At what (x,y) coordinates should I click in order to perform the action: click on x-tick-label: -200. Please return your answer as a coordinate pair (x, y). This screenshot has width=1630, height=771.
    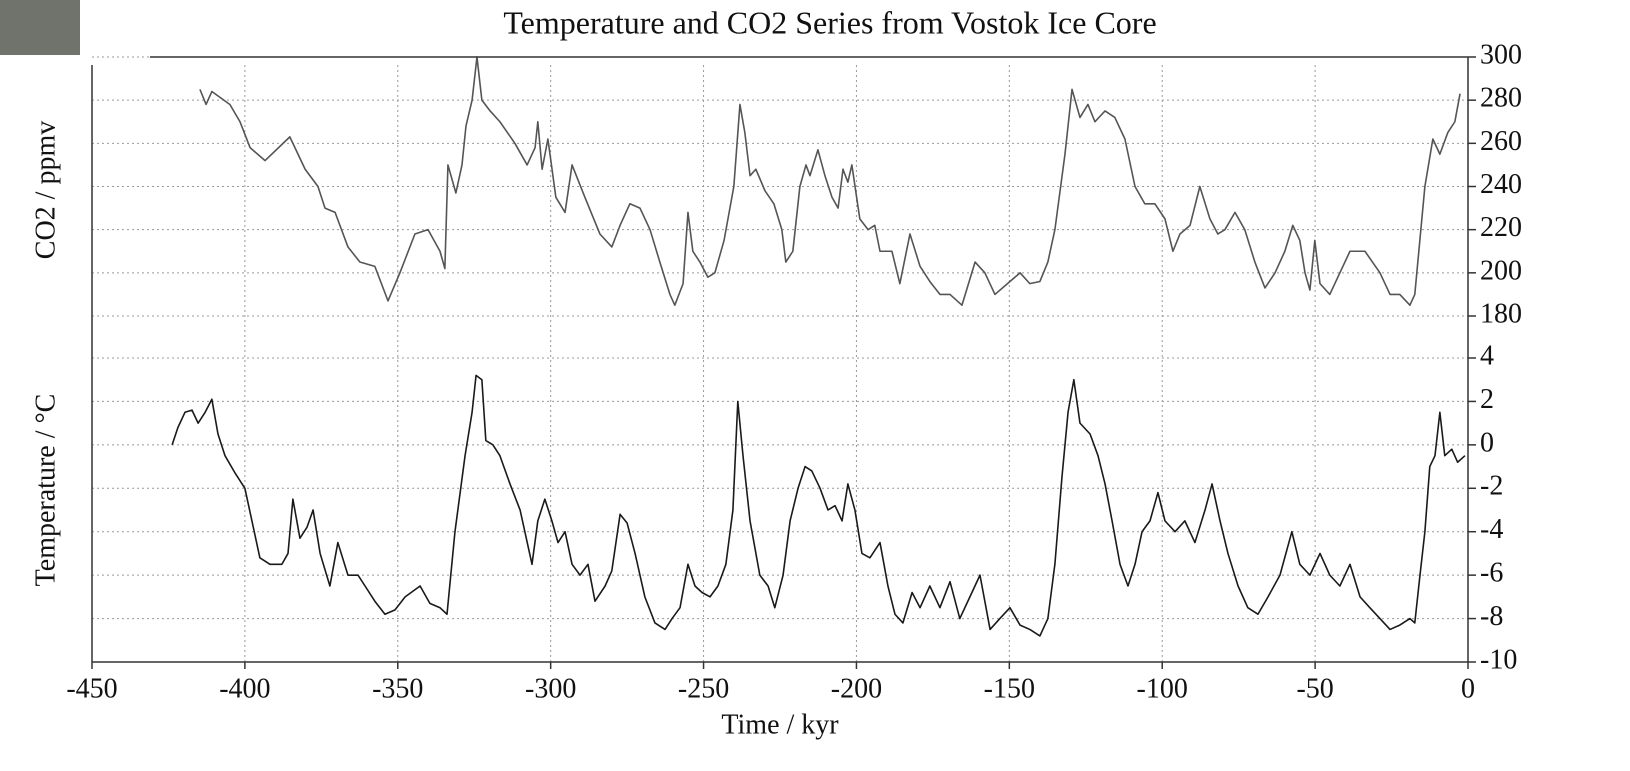
    Looking at the image, I should click on (856, 688).